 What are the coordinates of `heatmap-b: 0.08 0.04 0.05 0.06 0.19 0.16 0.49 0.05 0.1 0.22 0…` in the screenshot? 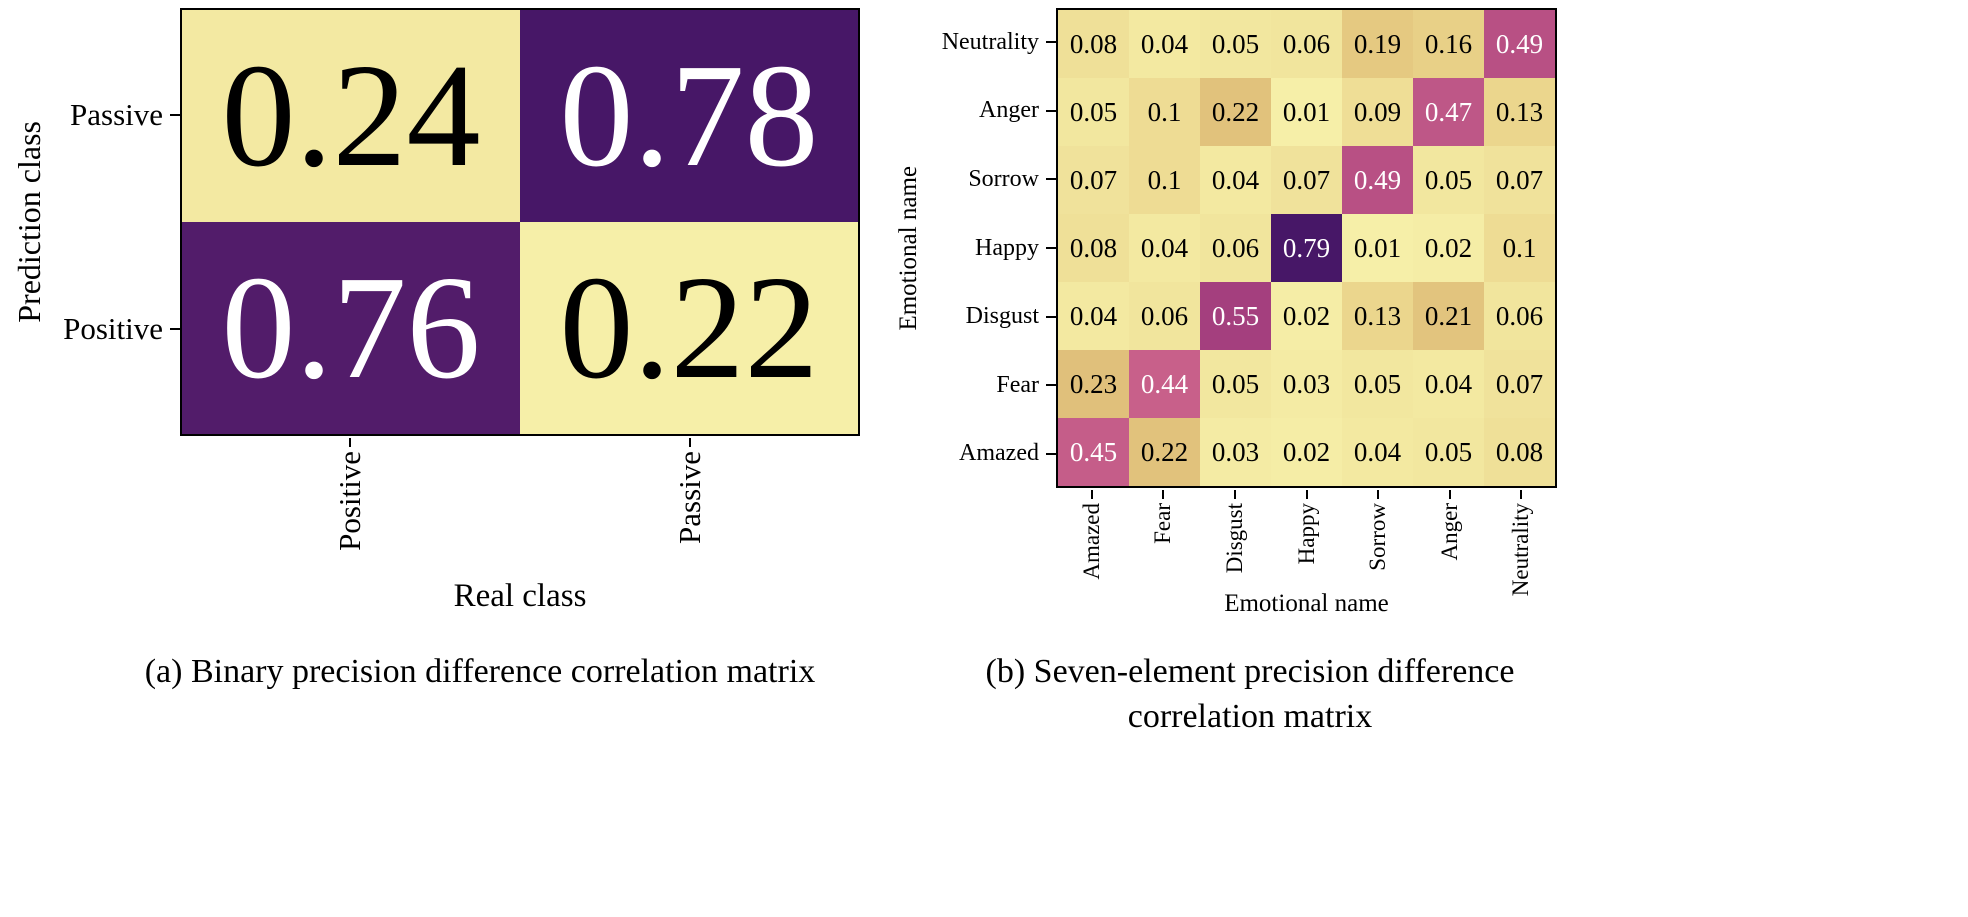 It's located at (1306, 248).